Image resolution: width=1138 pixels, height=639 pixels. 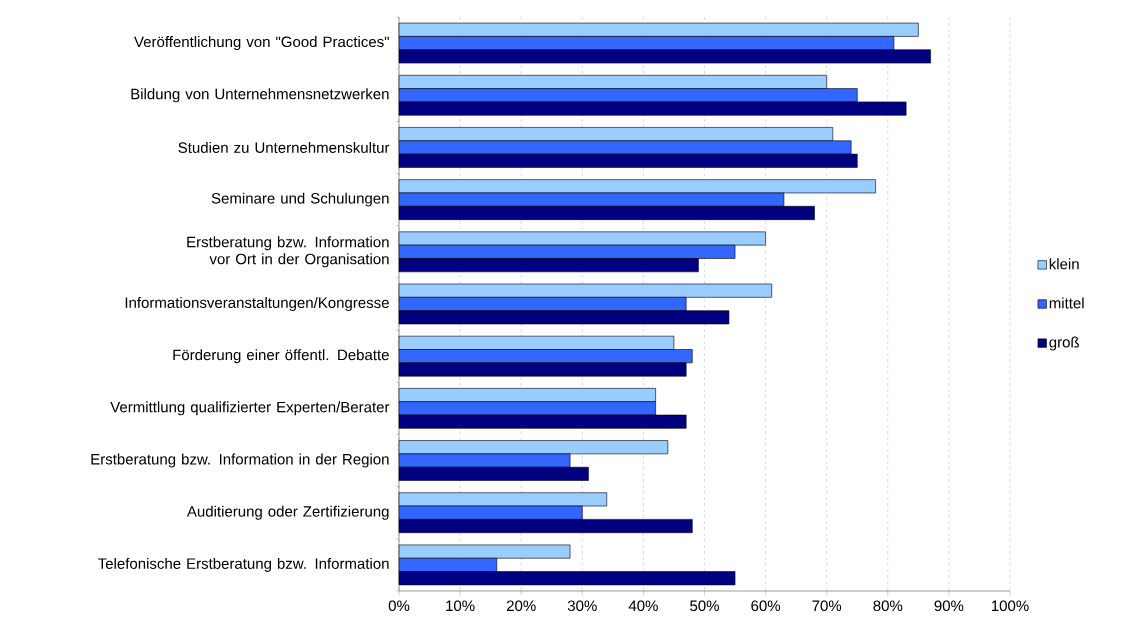 What do you see at coordinates (460, 606) in the screenshot?
I see `x-tick-label: 10%` at bounding box center [460, 606].